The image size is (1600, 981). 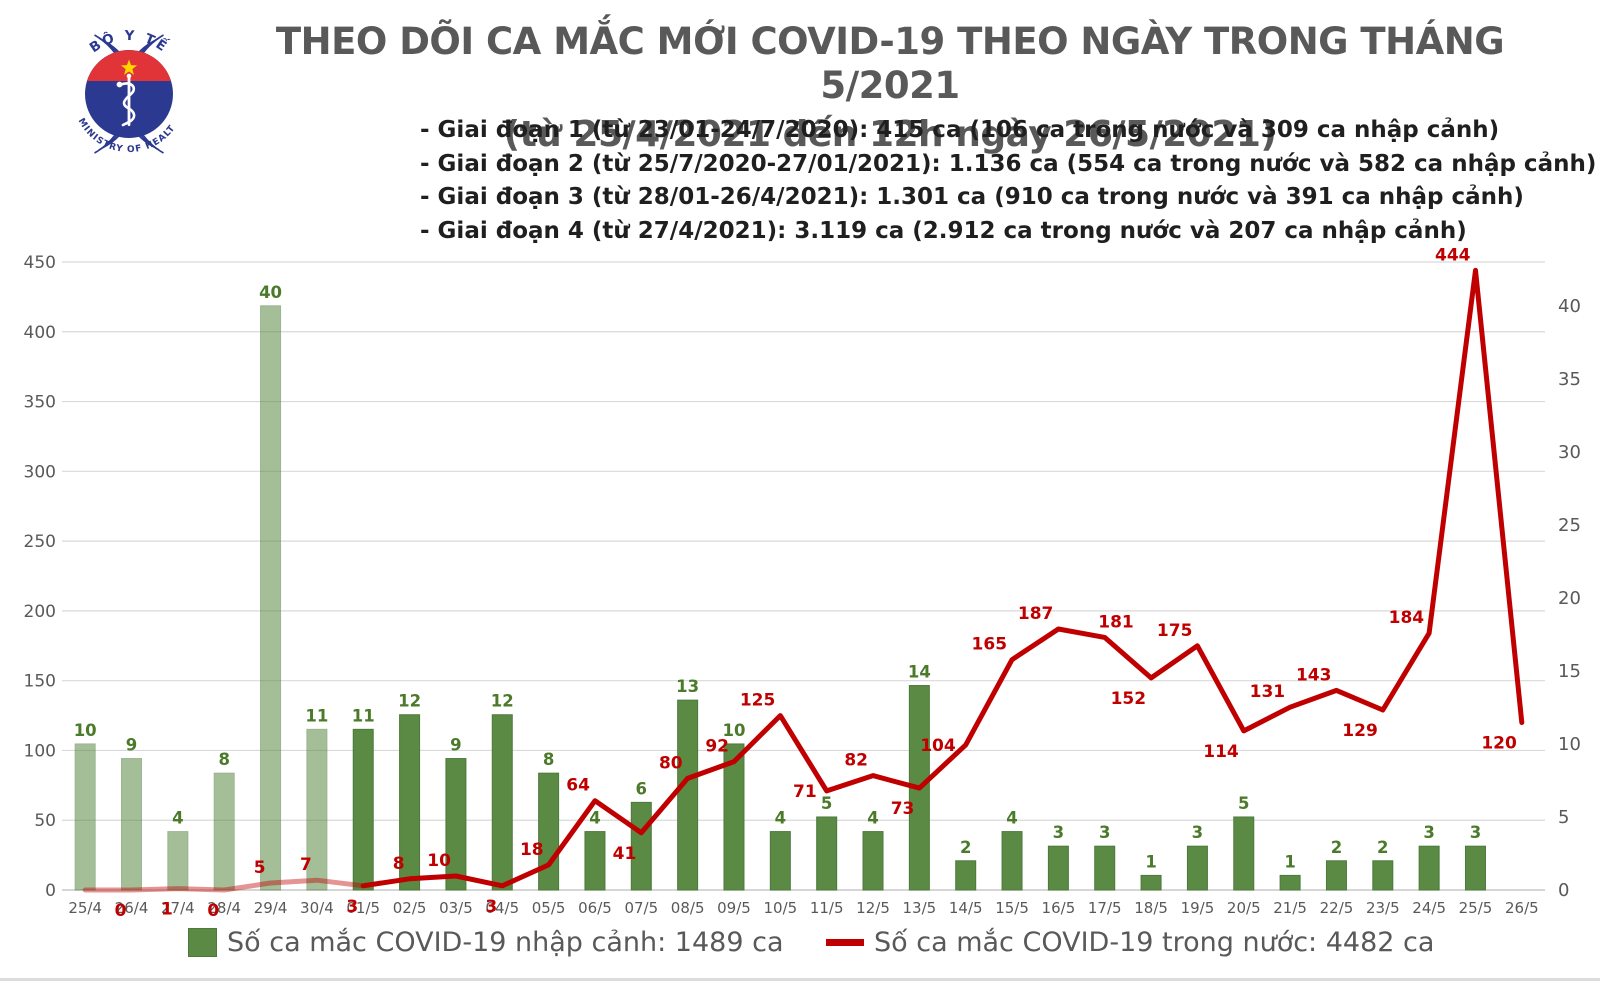 I want to click on y-axis-left-label: 150, so click(x=40, y=682).